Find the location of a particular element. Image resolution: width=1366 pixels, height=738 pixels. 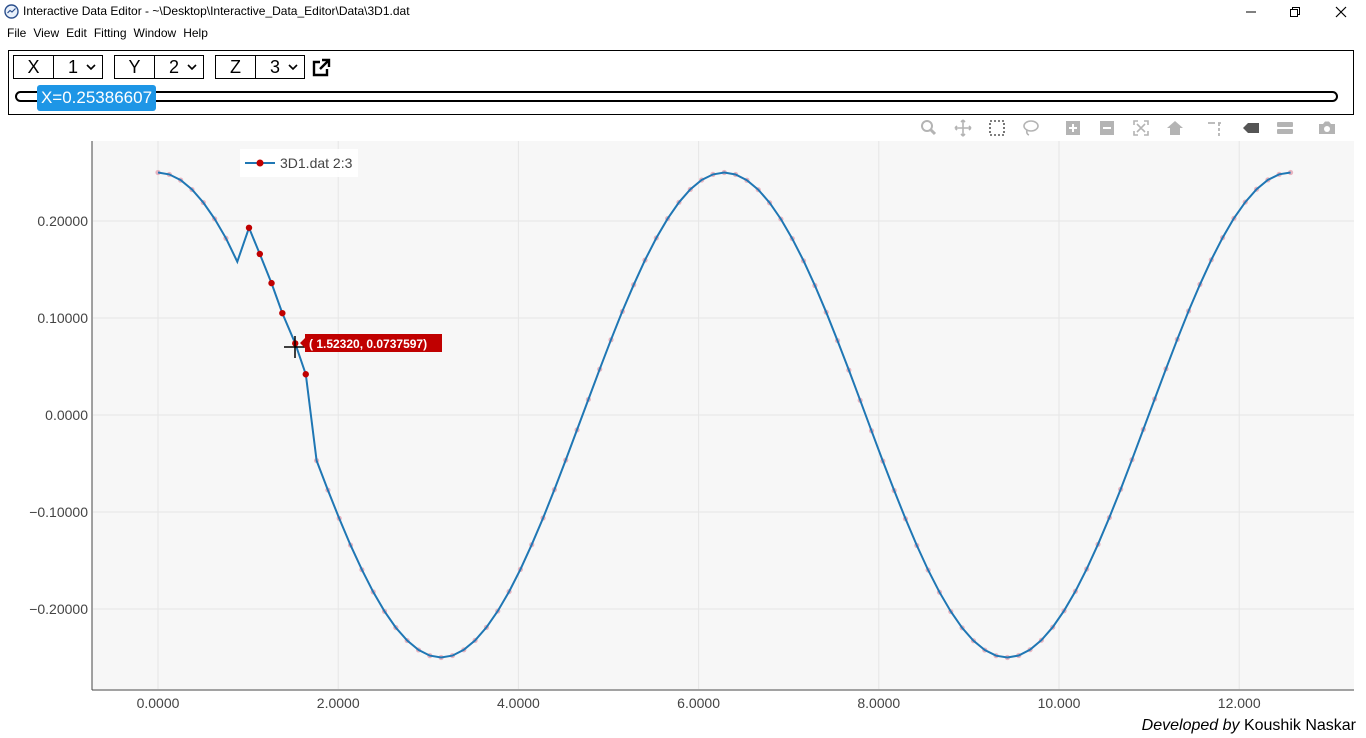

y-tick-label: 0.10000 is located at coordinates (62, 318).